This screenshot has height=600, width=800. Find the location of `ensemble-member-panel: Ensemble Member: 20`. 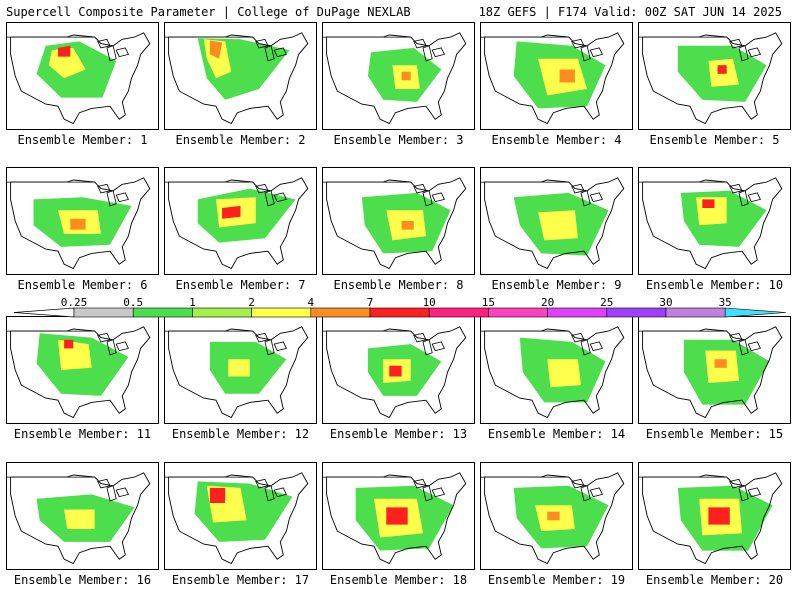

ensemble-member-panel: Ensemble Member: 20 is located at coordinates (714, 524).